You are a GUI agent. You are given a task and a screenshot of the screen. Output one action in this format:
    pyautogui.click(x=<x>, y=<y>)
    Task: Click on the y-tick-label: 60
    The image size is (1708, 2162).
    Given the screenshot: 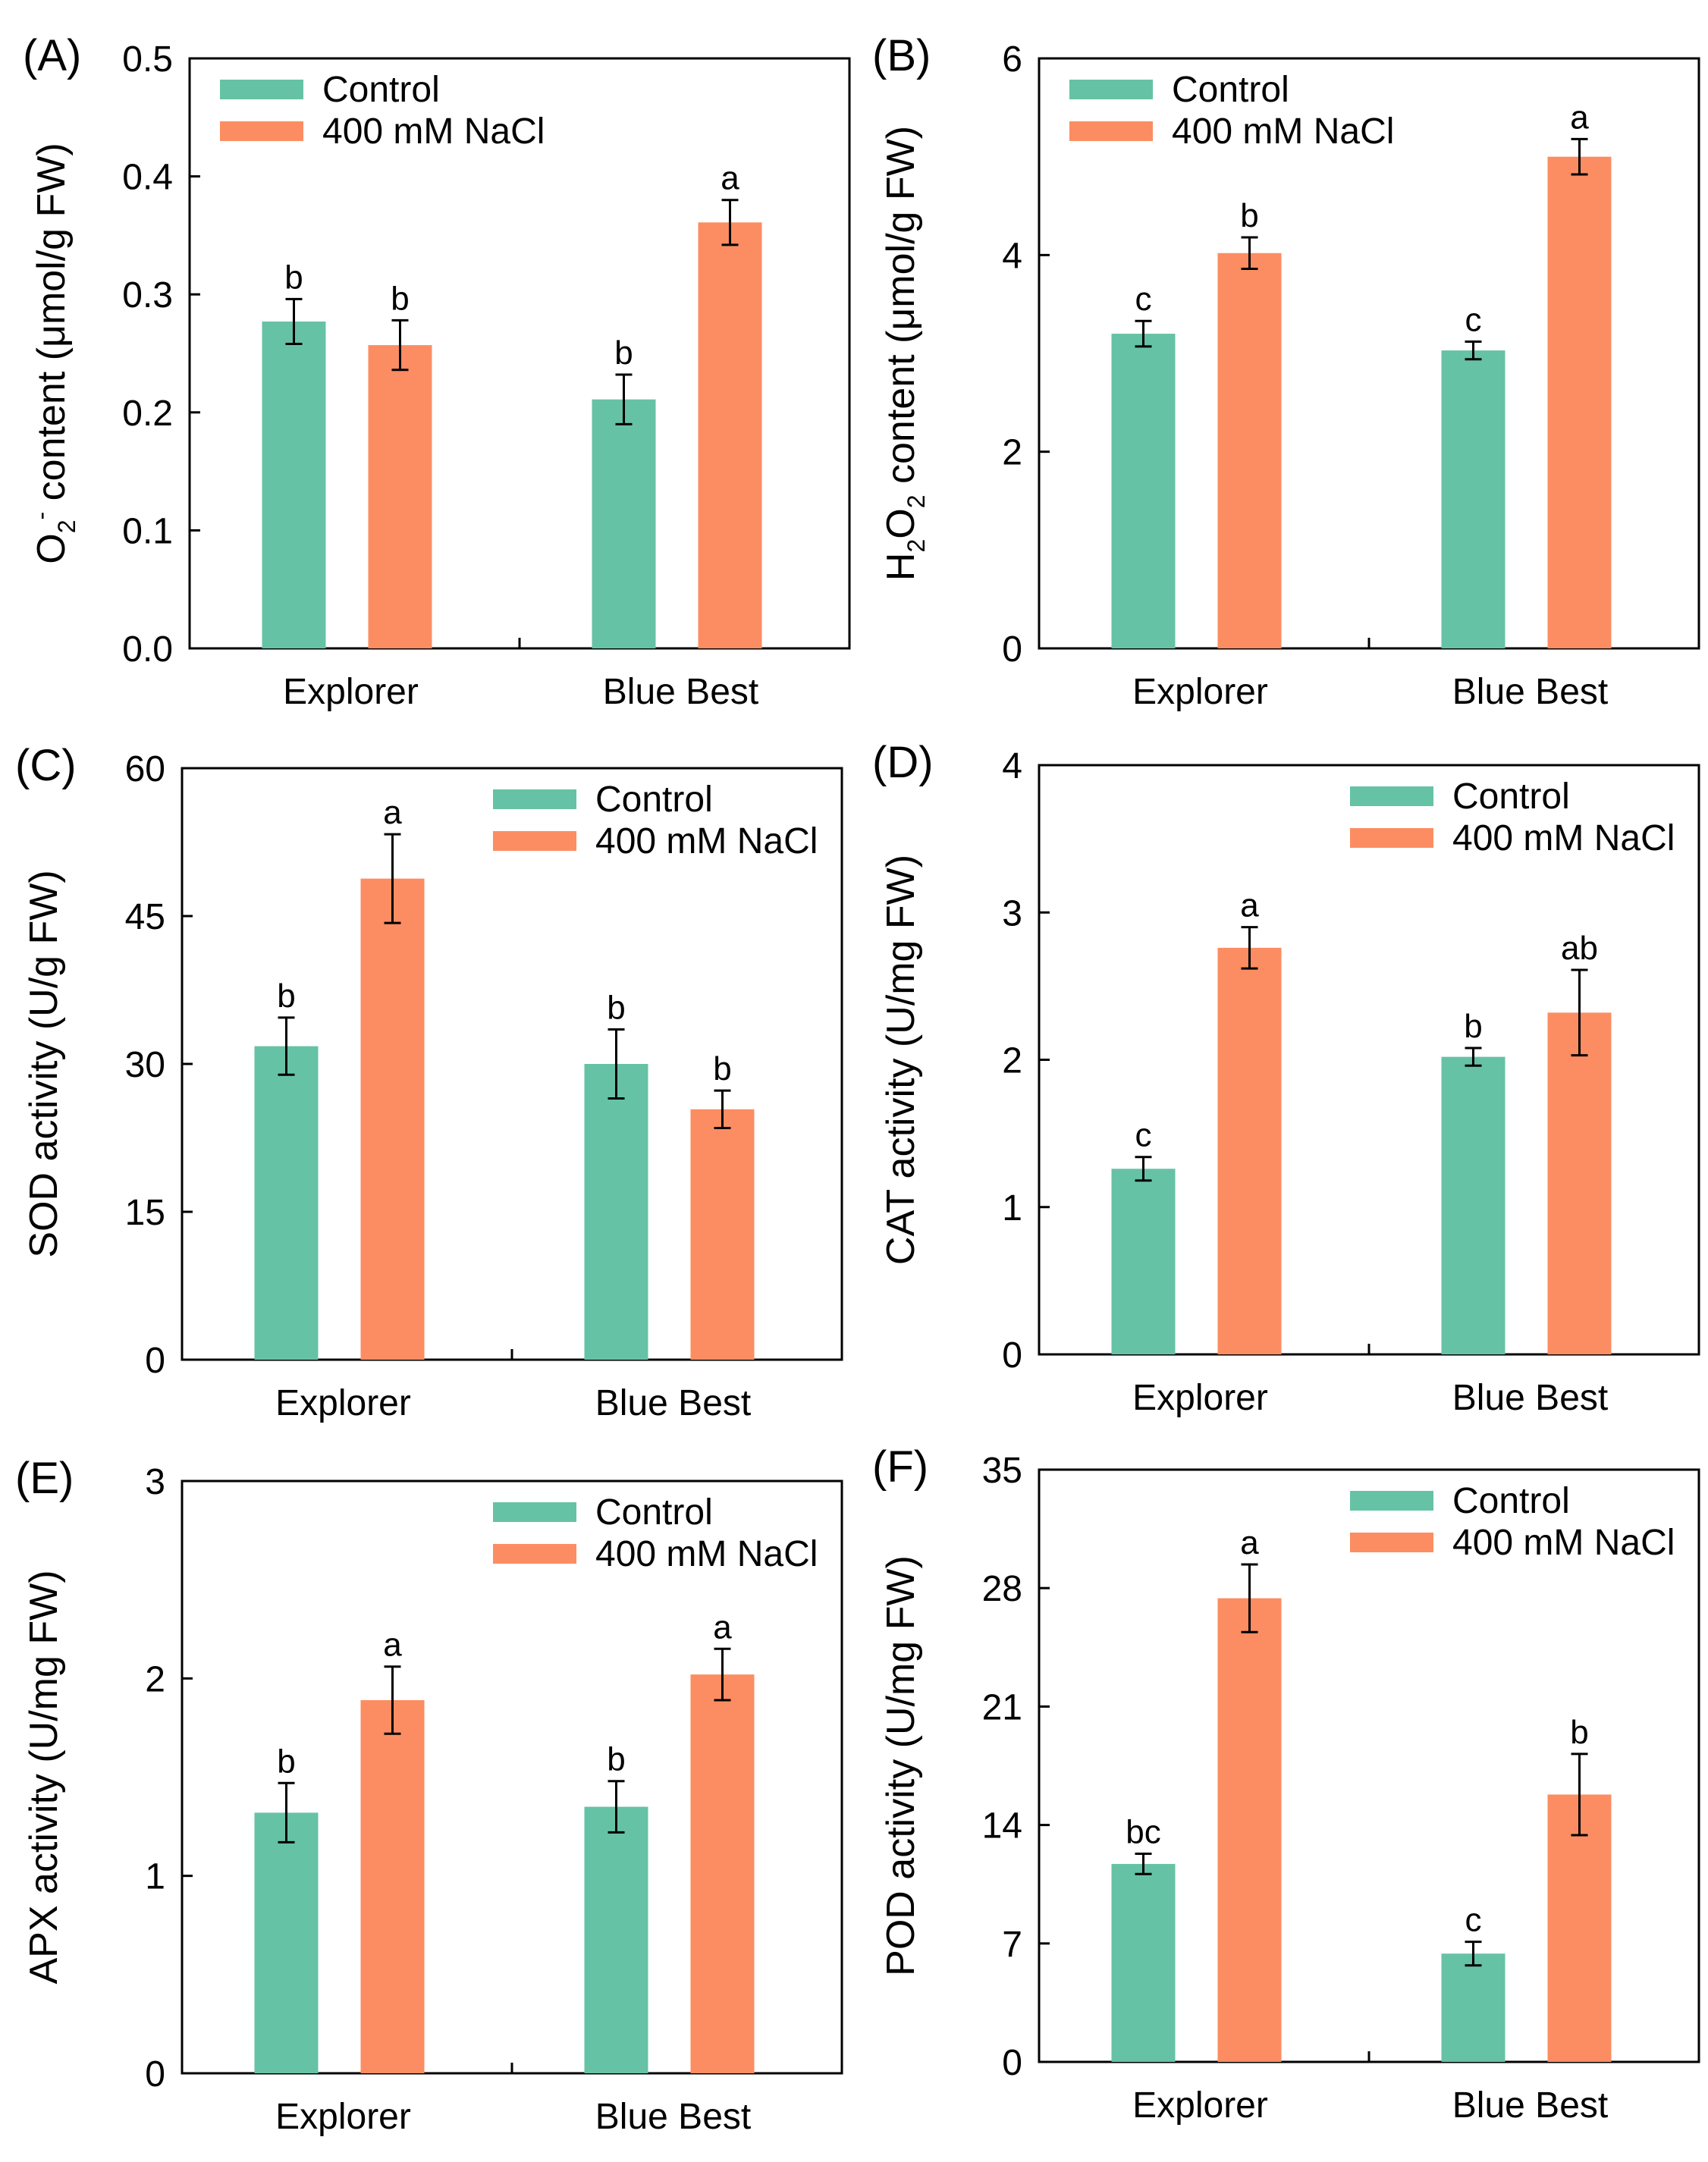 What is the action you would take?
    pyautogui.click(x=145, y=769)
    